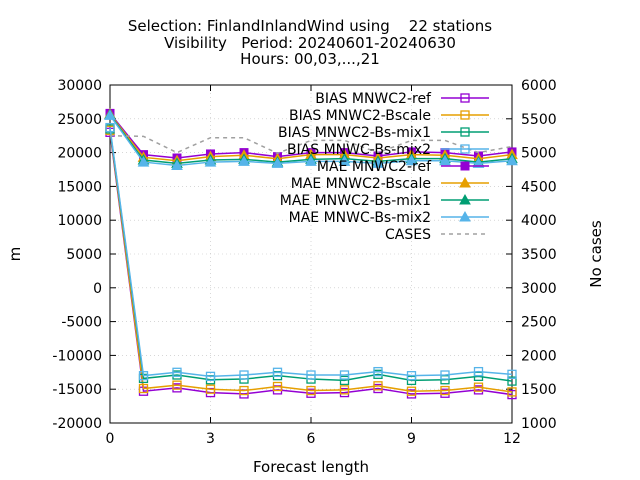 The width and height of the screenshot is (640, 480). What do you see at coordinates (15, 254) in the screenshot?
I see `y-axis-label: m` at bounding box center [15, 254].